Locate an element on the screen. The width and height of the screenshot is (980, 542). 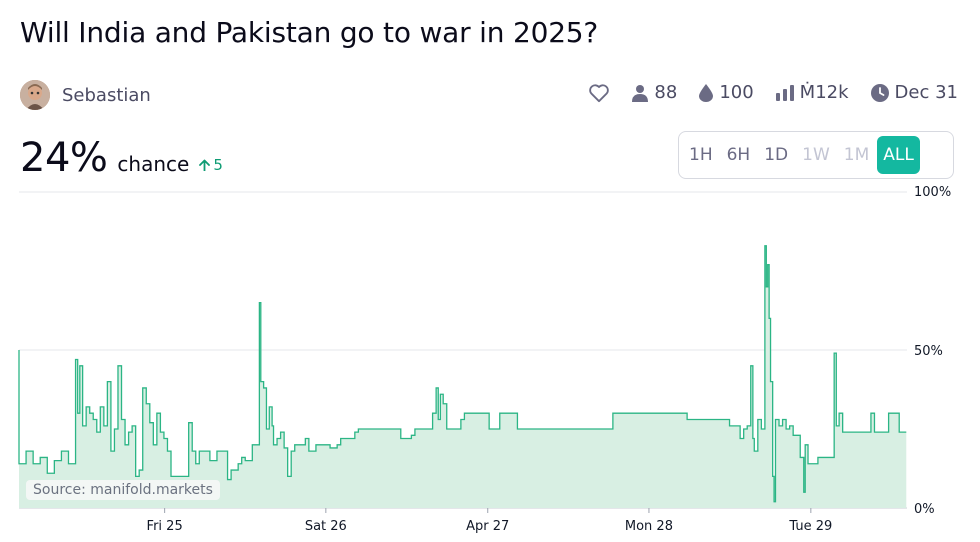
time-range-1m: 1M is located at coordinates (856, 155).